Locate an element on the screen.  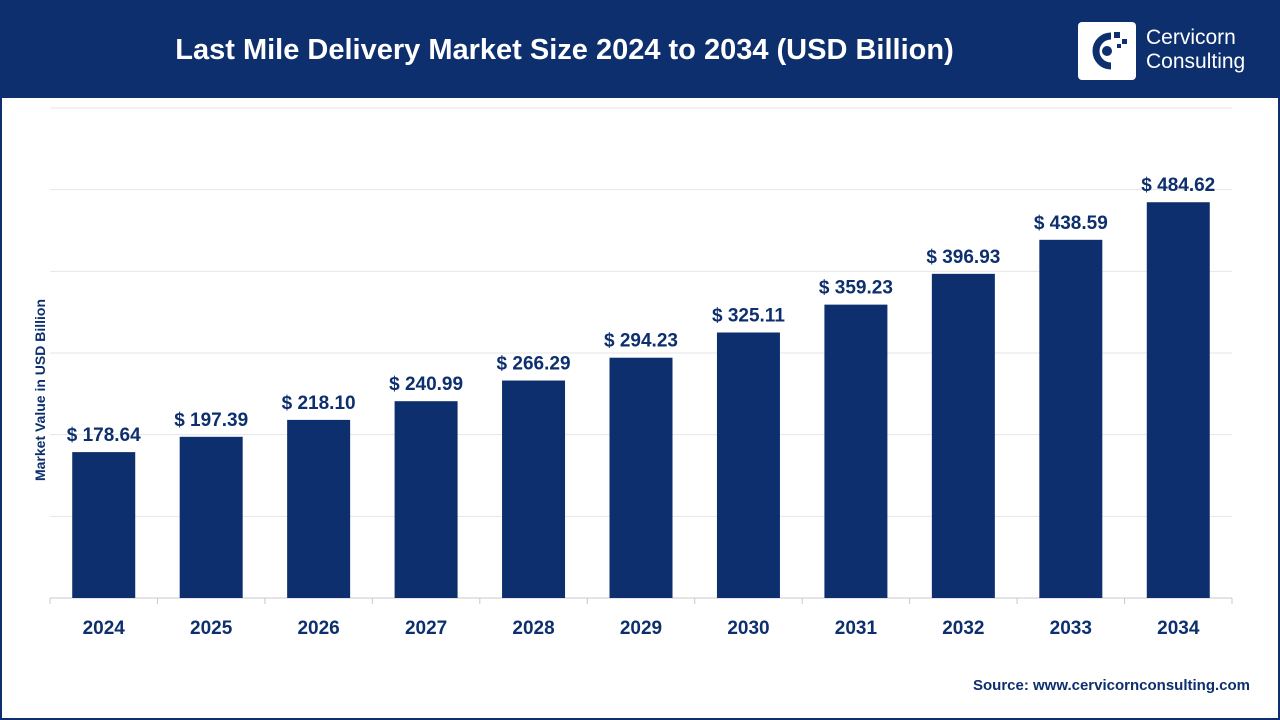
x-tick-label-2027: 2027 is located at coordinates (426, 628).